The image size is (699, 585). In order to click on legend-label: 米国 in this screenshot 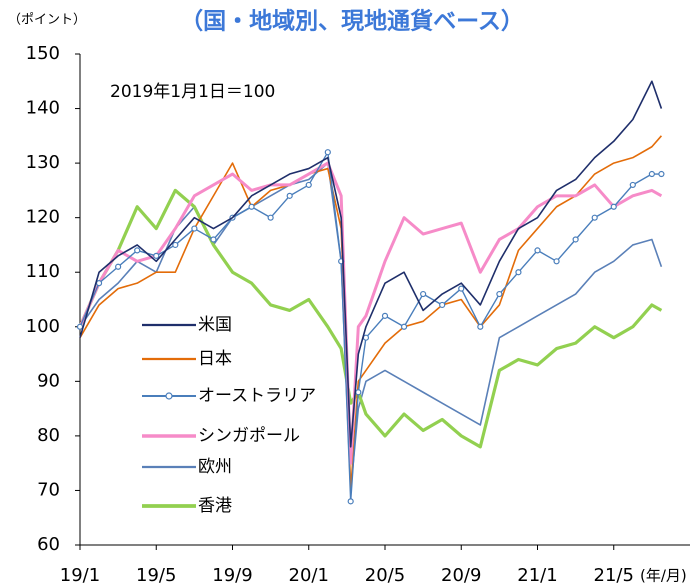, I will do `click(215, 325)`.